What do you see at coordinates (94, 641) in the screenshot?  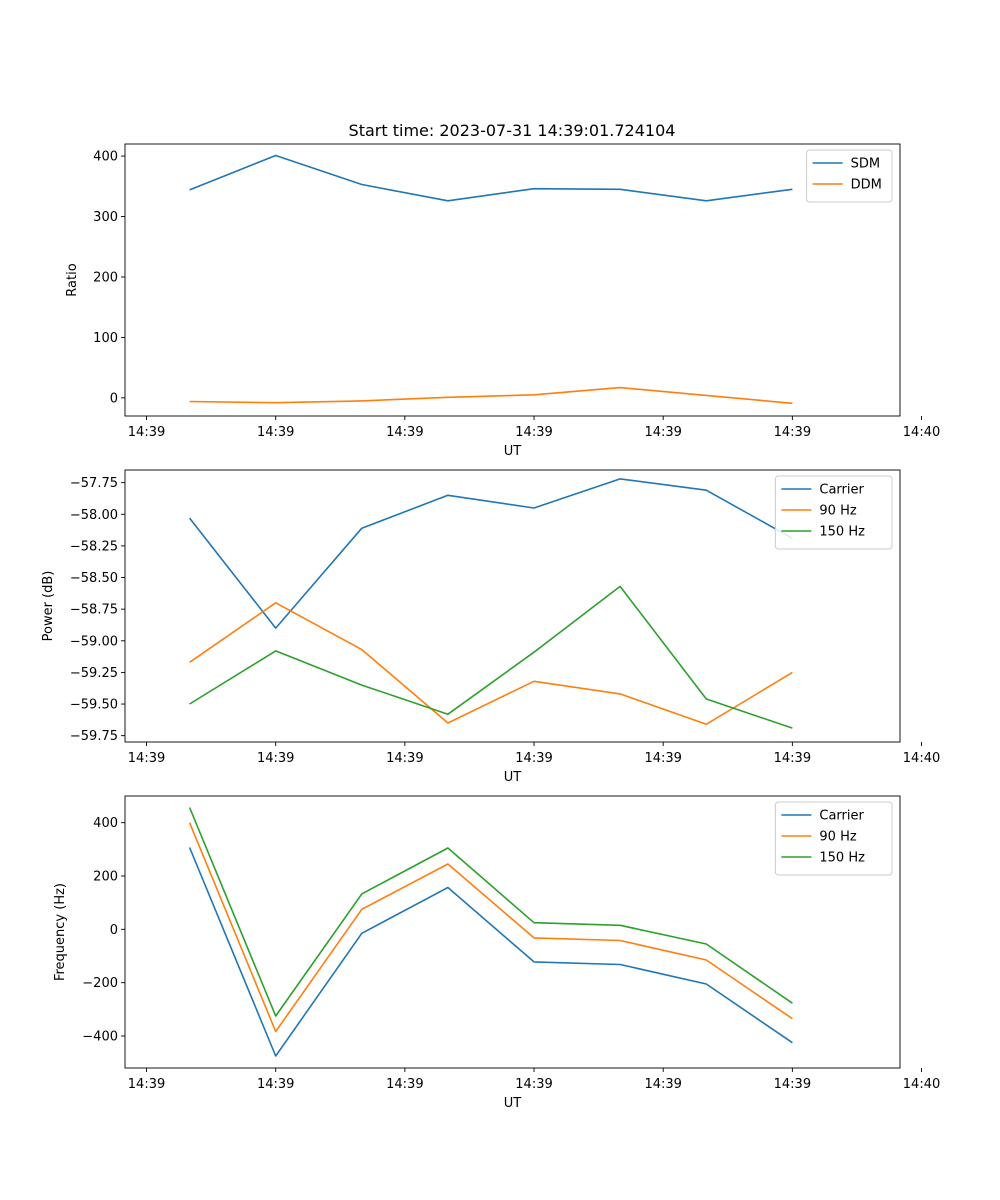 I see `y-tick-label: −59.00` at bounding box center [94, 641].